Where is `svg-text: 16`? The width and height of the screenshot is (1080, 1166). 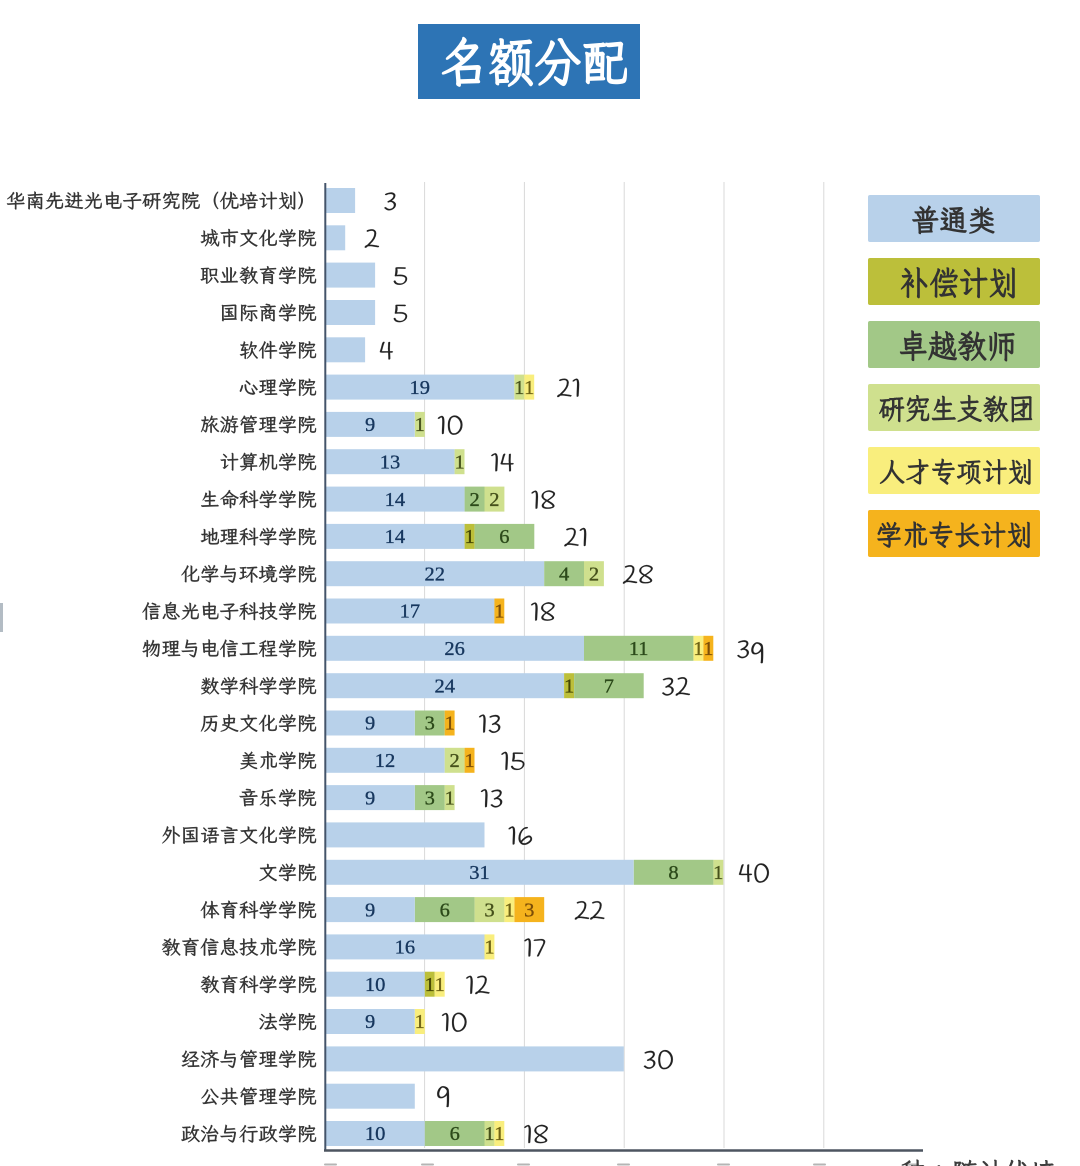
svg-text: 16 is located at coordinates (405, 948).